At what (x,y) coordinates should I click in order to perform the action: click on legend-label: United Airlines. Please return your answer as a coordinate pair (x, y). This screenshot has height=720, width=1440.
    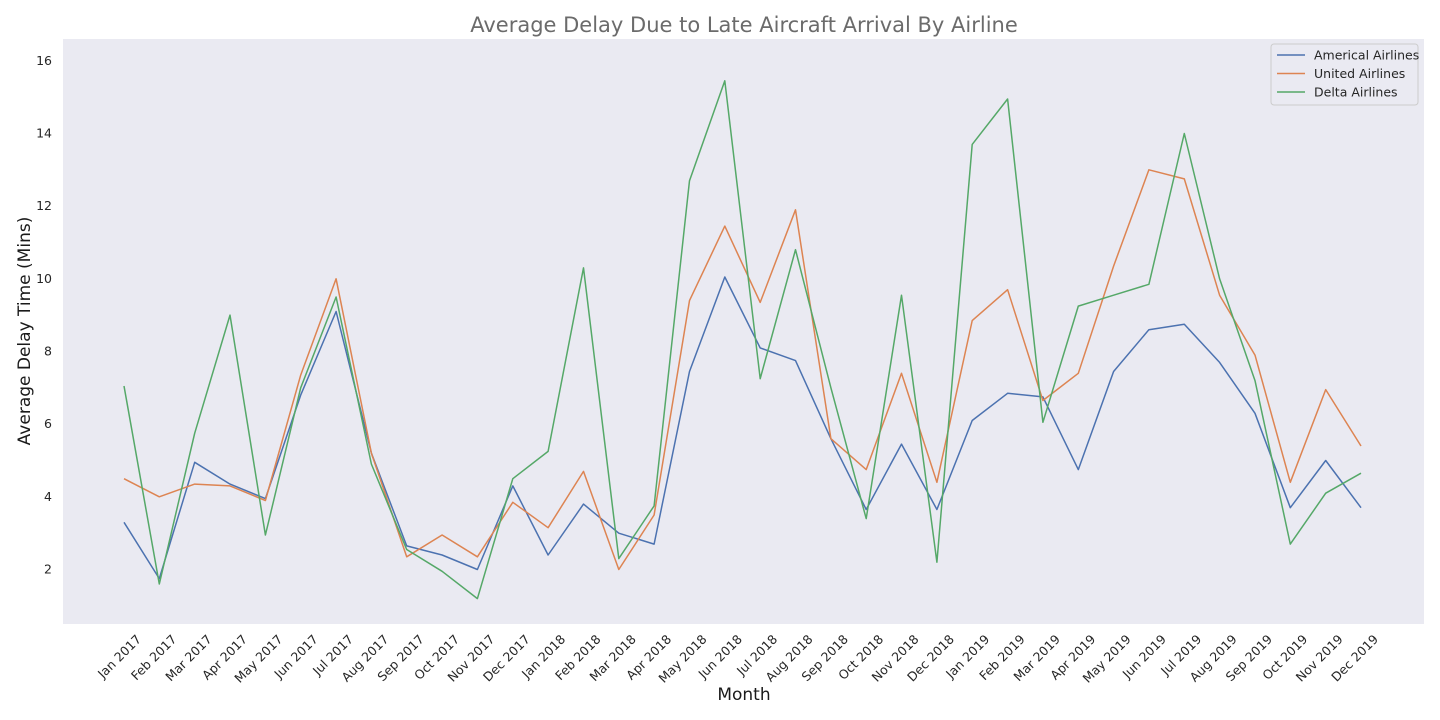
    Looking at the image, I should click on (1359, 73).